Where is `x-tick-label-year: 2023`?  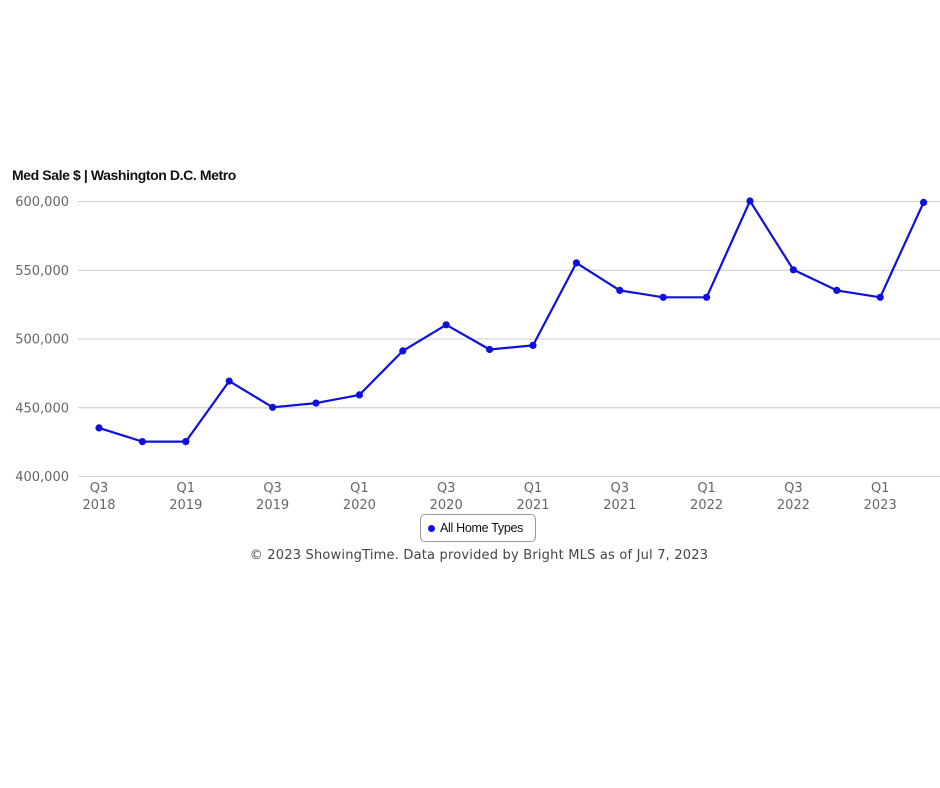 x-tick-label-year: 2023 is located at coordinates (880, 505).